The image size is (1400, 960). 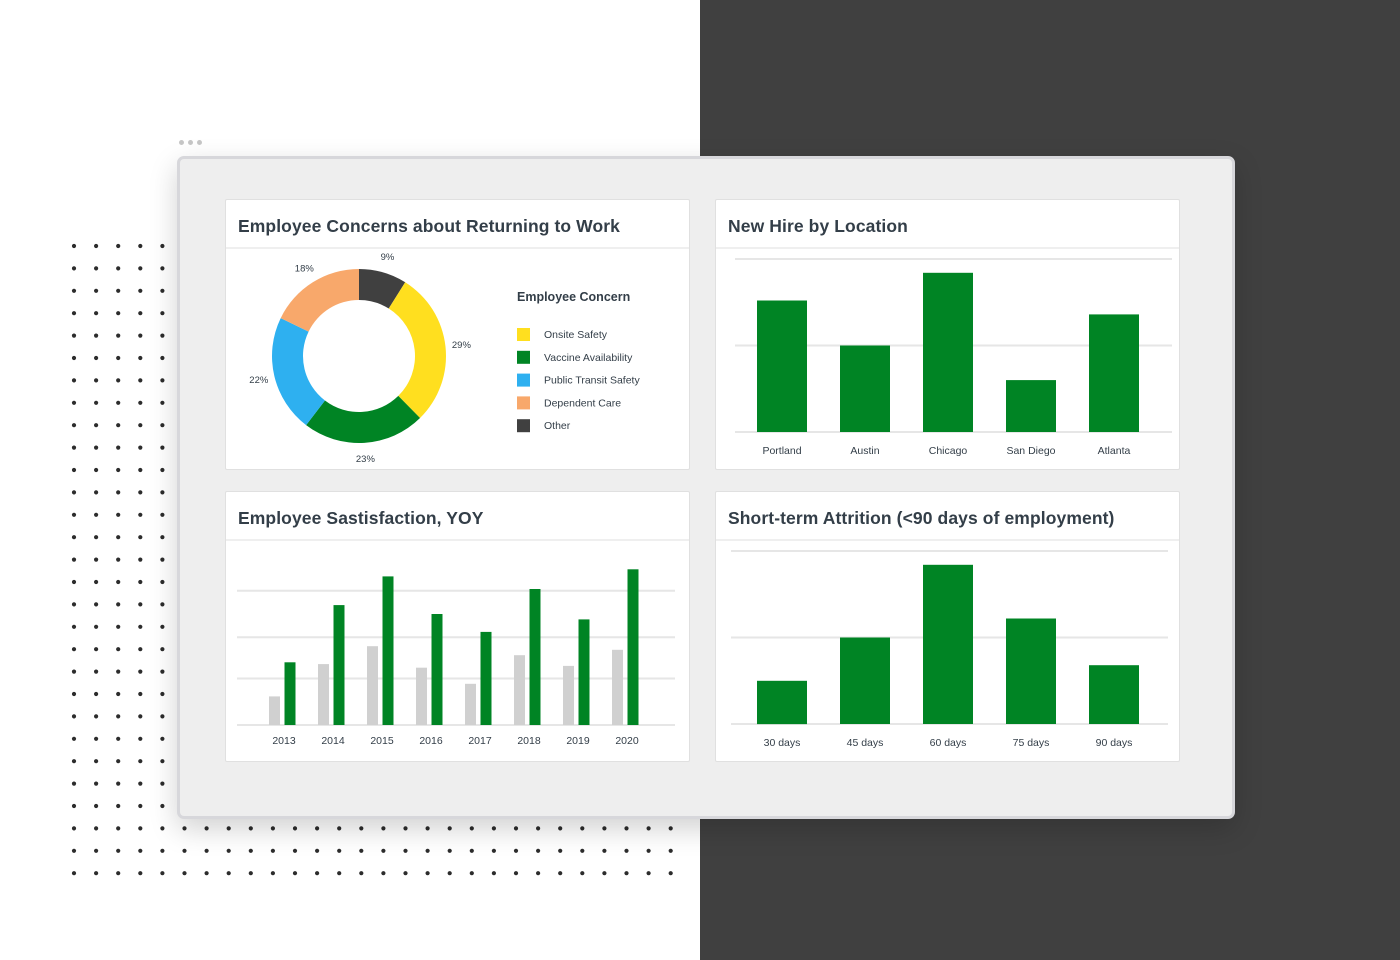 I want to click on new-hire-title: New Hire by Location, so click(x=947, y=224).